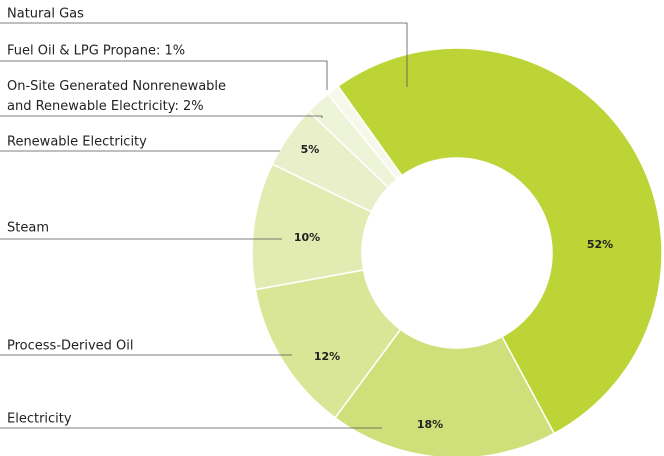 This screenshot has height=456, width=664. Describe the element at coordinates (77, 142) in the screenshot. I see `slice-label: Renewable Electricity` at that location.